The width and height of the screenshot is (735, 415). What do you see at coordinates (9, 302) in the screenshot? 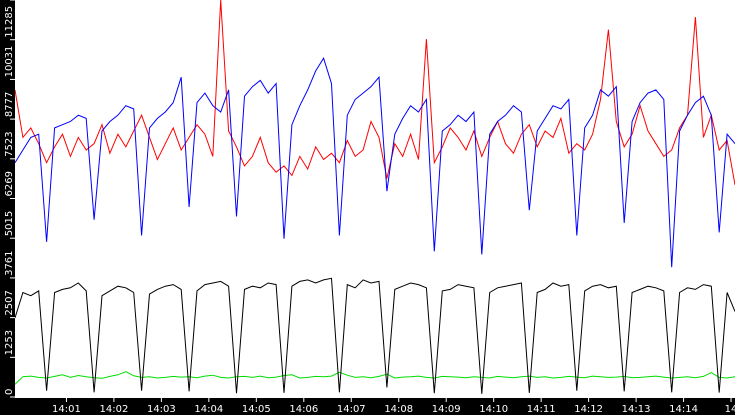
I see `y-tick-label: 2507` at bounding box center [9, 302].